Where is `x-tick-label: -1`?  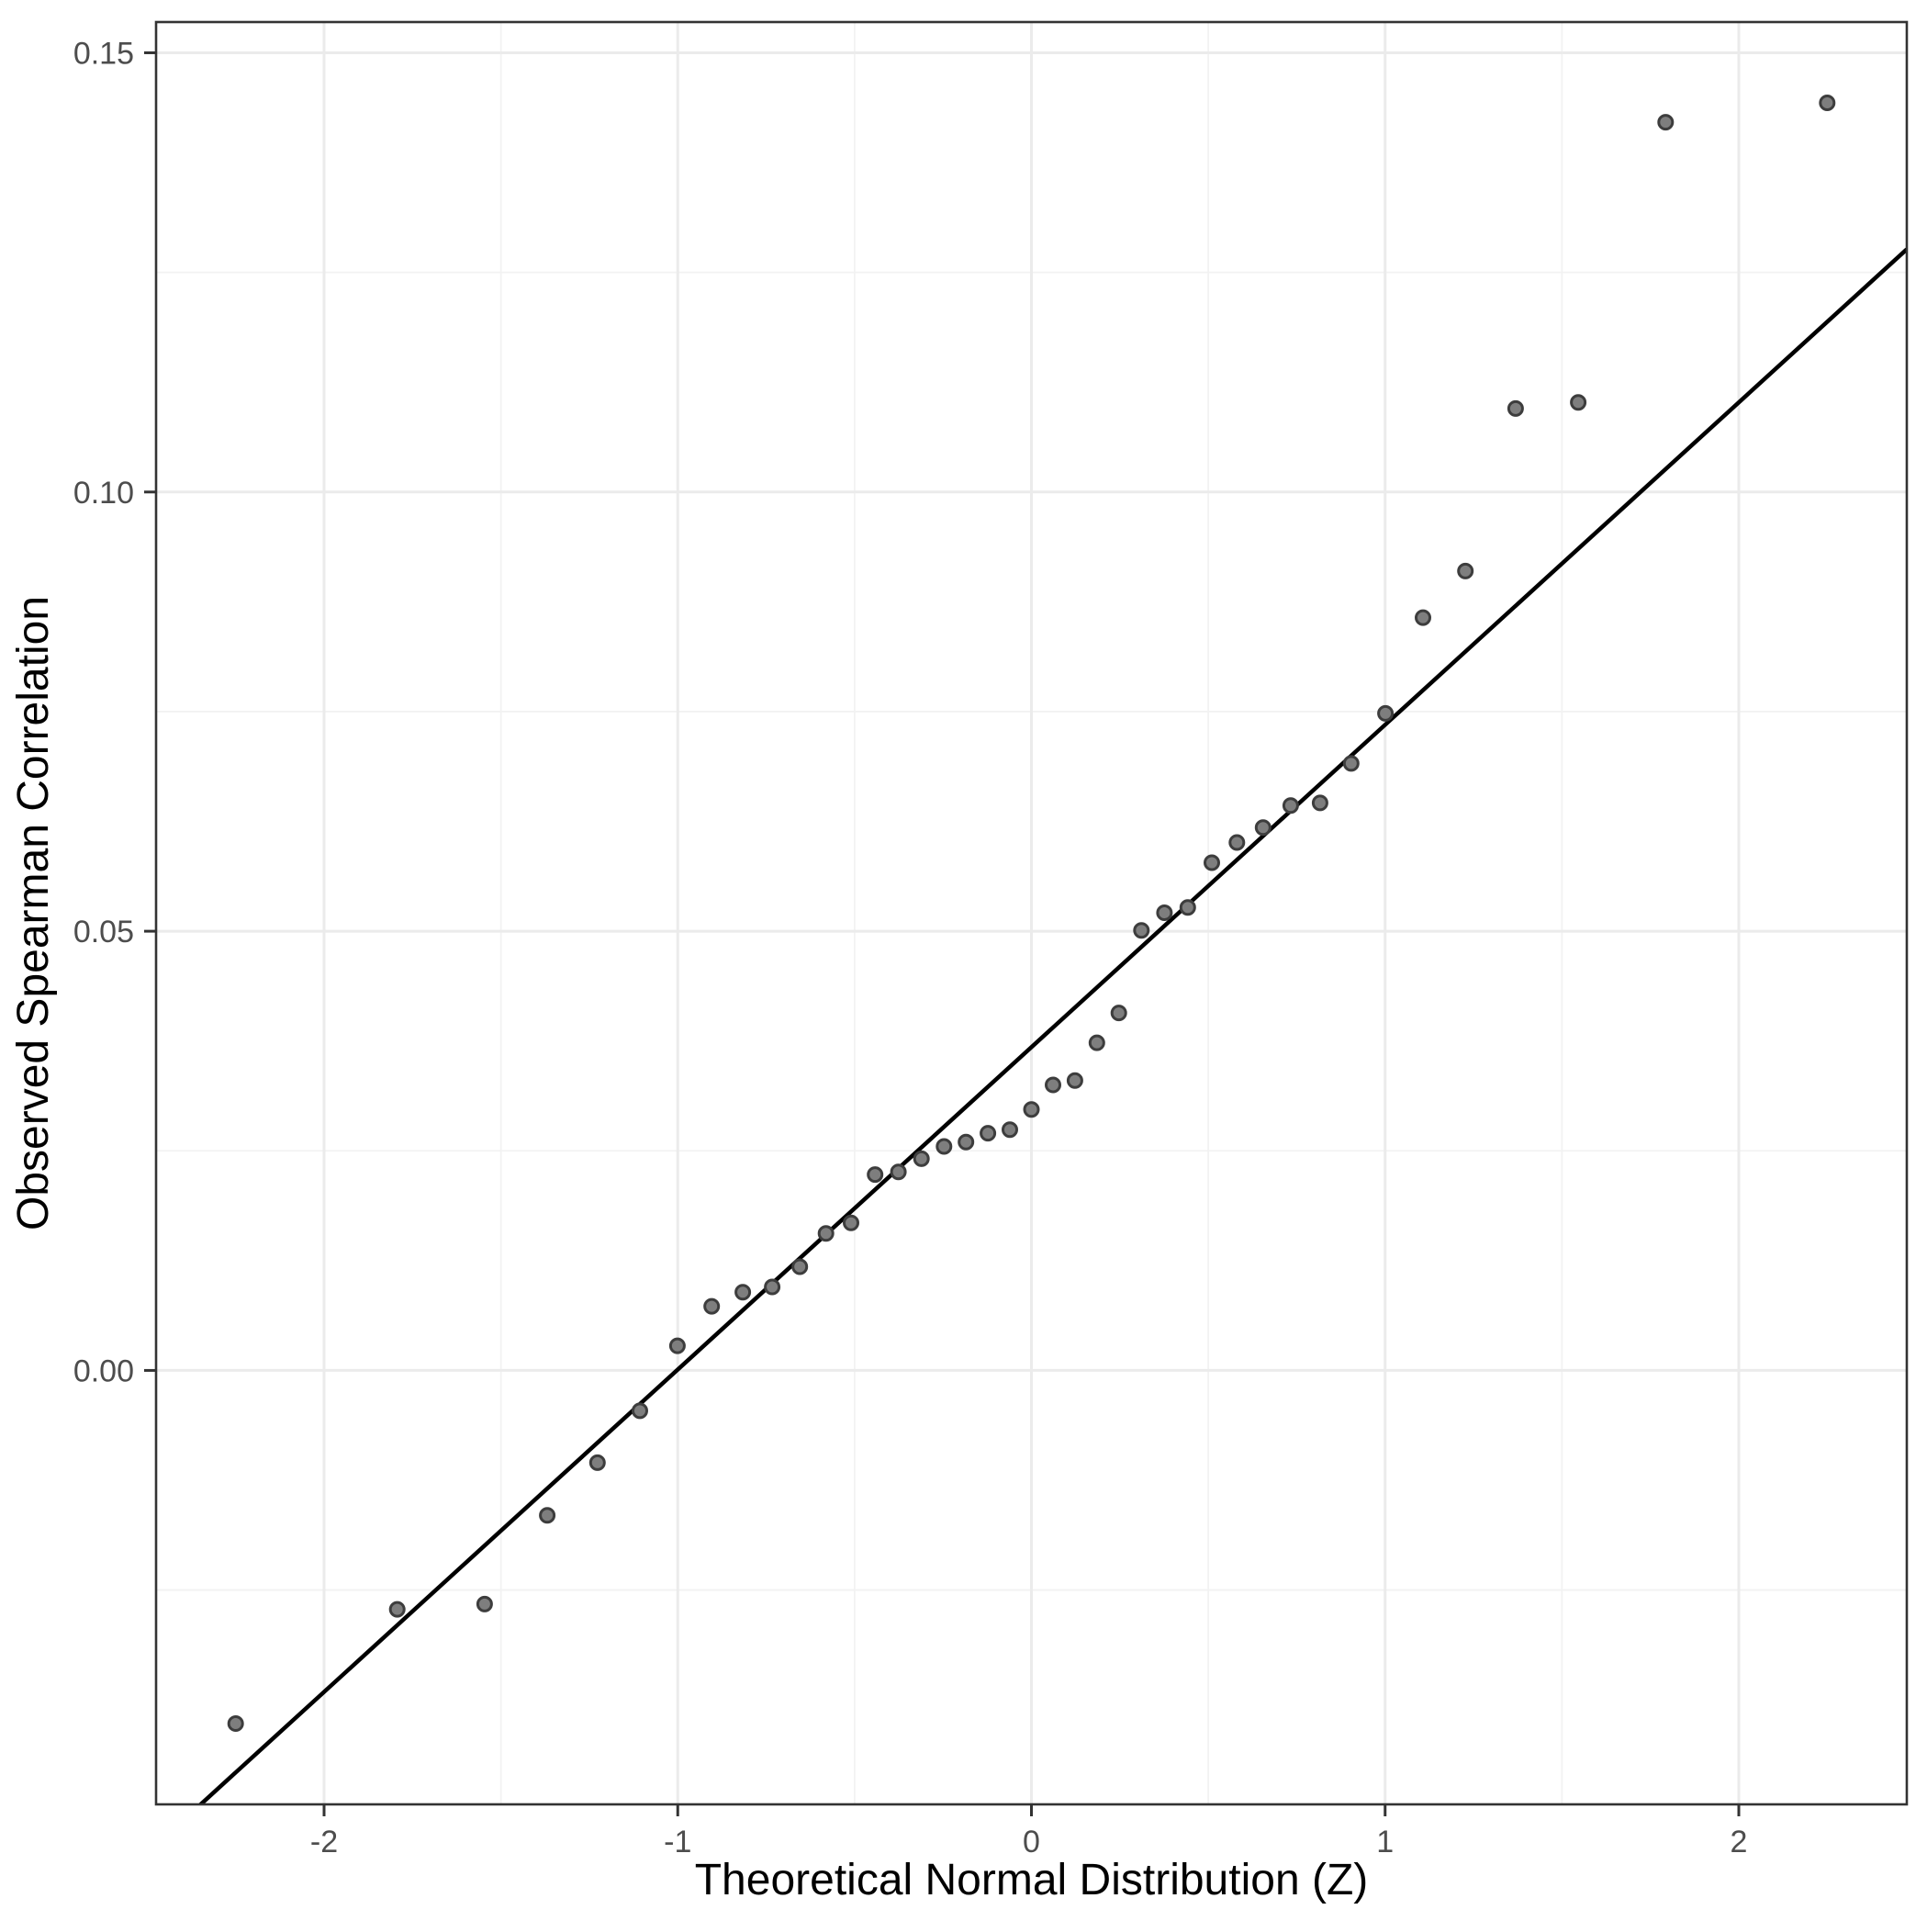
x-tick-label: -1 is located at coordinates (678, 1842).